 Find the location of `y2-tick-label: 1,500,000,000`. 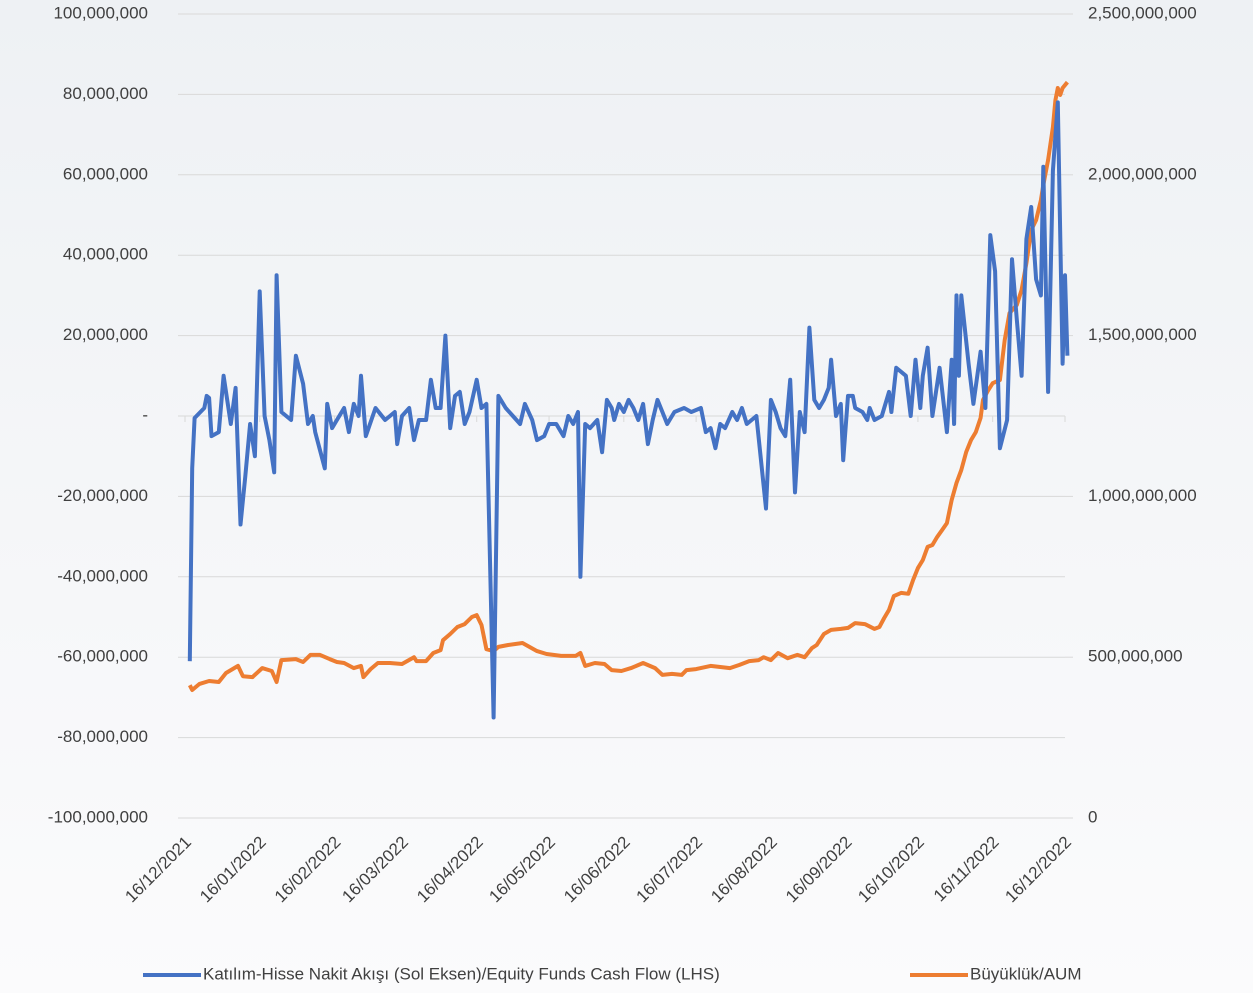

y2-tick-label: 1,500,000,000 is located at coordinates (1142, 334).